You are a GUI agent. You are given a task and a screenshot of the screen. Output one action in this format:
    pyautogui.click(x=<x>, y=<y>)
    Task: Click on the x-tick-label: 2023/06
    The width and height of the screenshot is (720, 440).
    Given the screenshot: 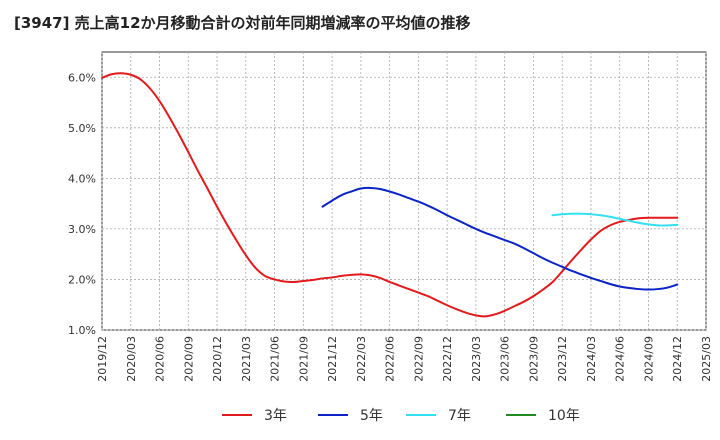 What is the action you would take?
    pyautogui.click(x=505, y=359)
    